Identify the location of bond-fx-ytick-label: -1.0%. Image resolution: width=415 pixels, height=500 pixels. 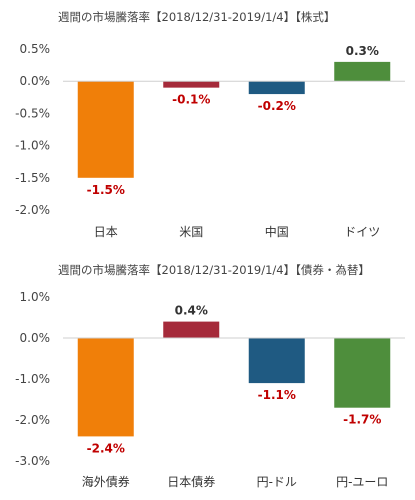
(32, 379).